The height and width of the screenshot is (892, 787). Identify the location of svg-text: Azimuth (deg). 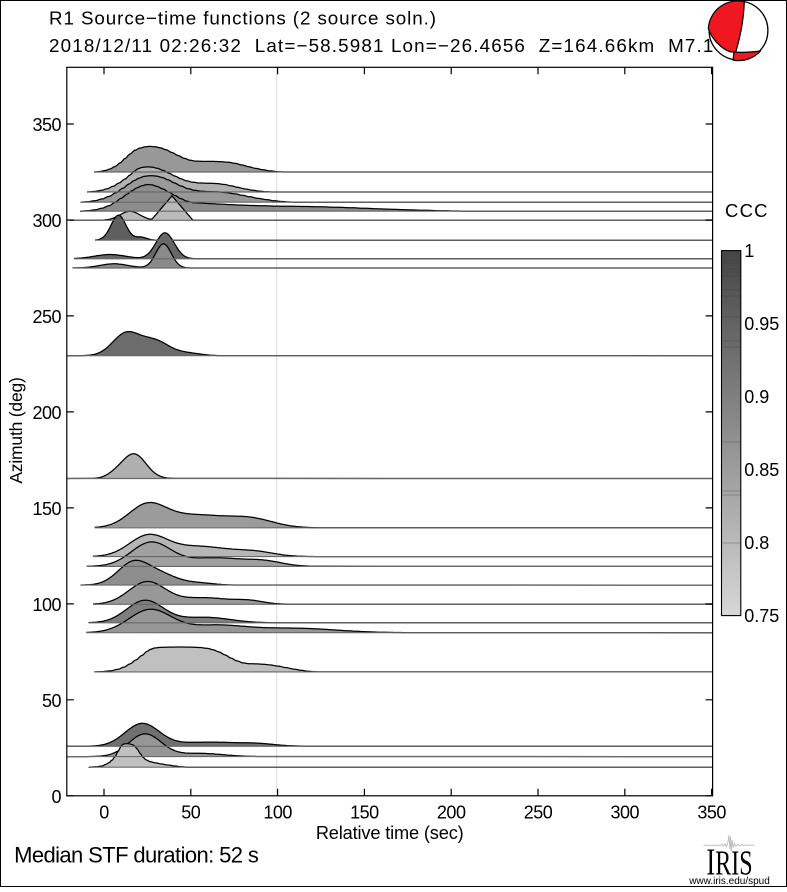
(16, 430).